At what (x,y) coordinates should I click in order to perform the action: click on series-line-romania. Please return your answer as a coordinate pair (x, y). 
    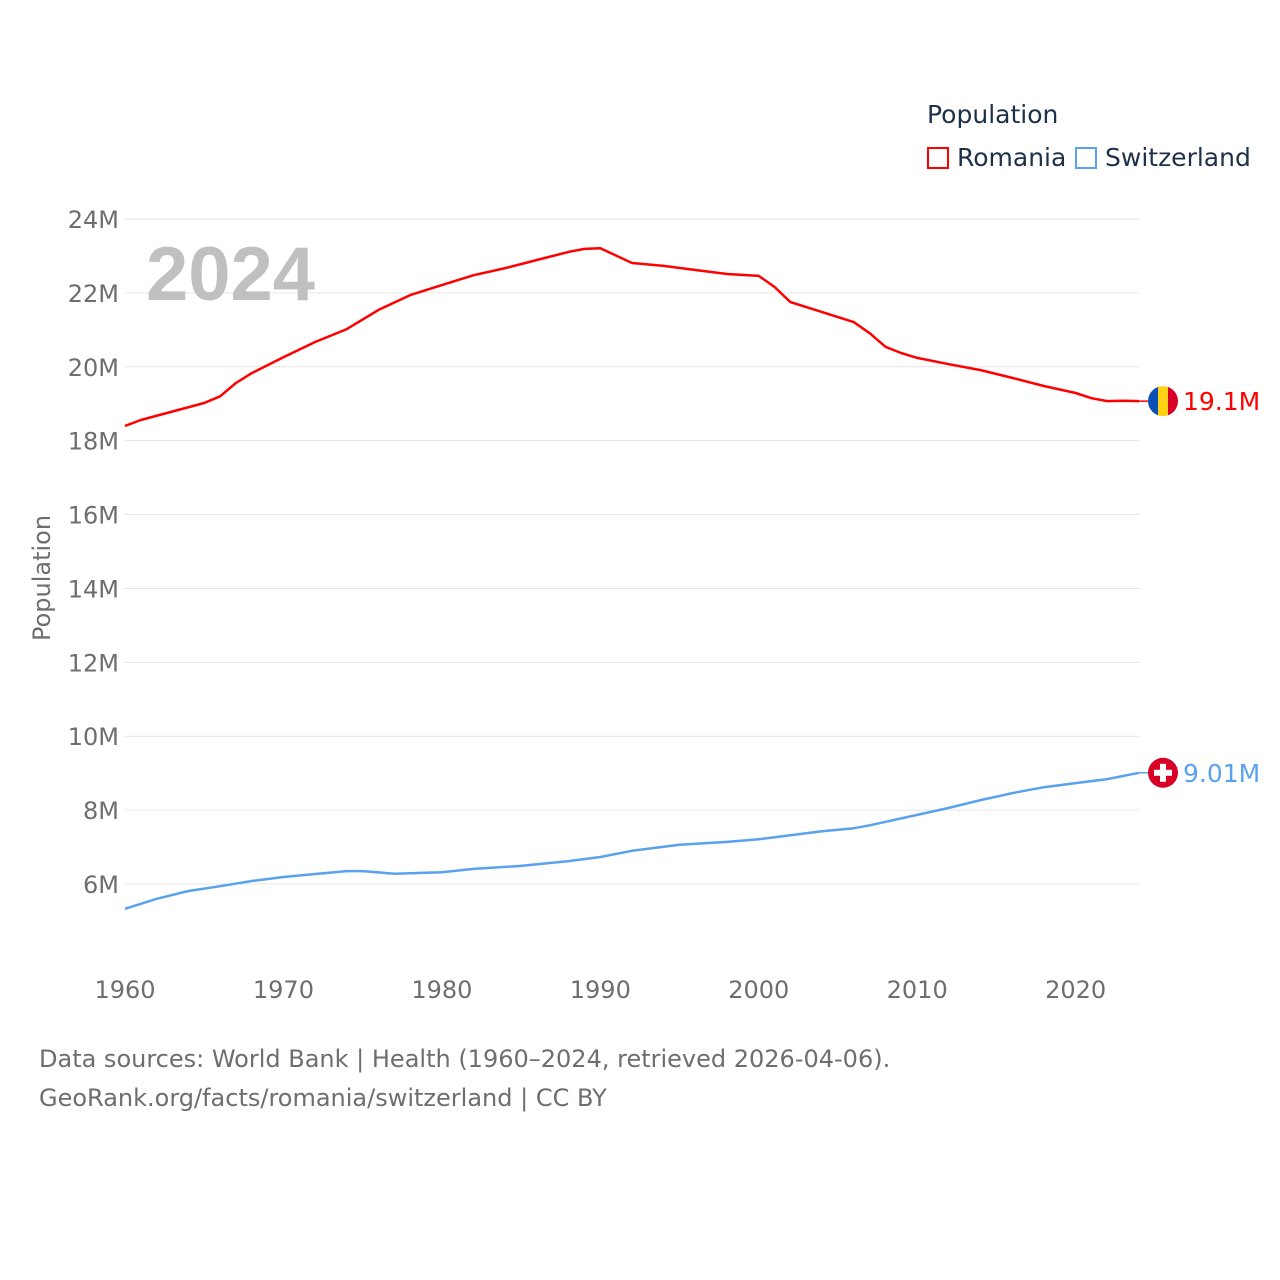
    Looking at the image, I should click on (632, 337).